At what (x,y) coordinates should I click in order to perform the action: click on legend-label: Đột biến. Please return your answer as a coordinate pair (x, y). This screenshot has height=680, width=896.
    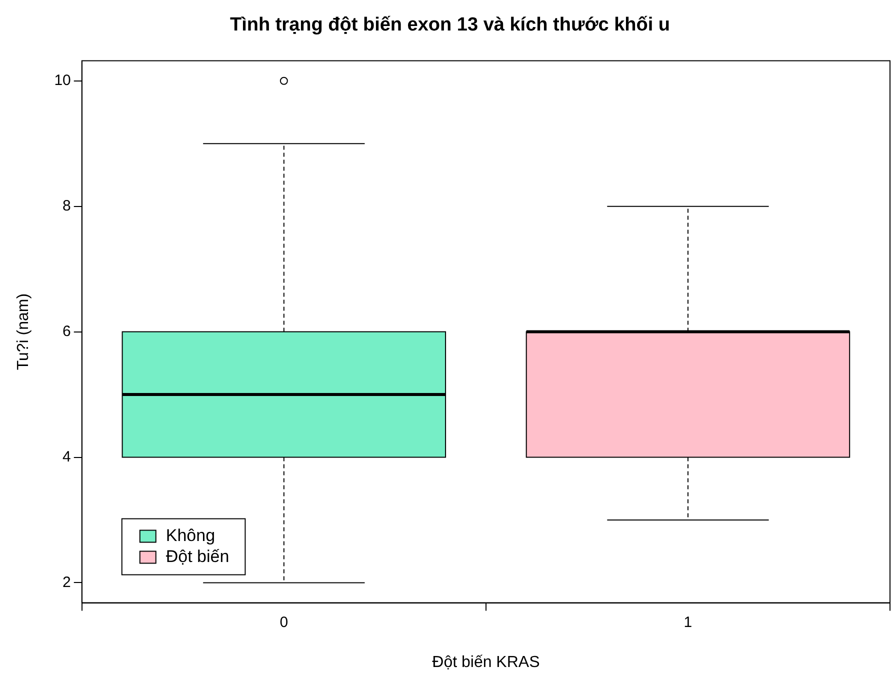
    Looking at the image, I should click on (198, 556).